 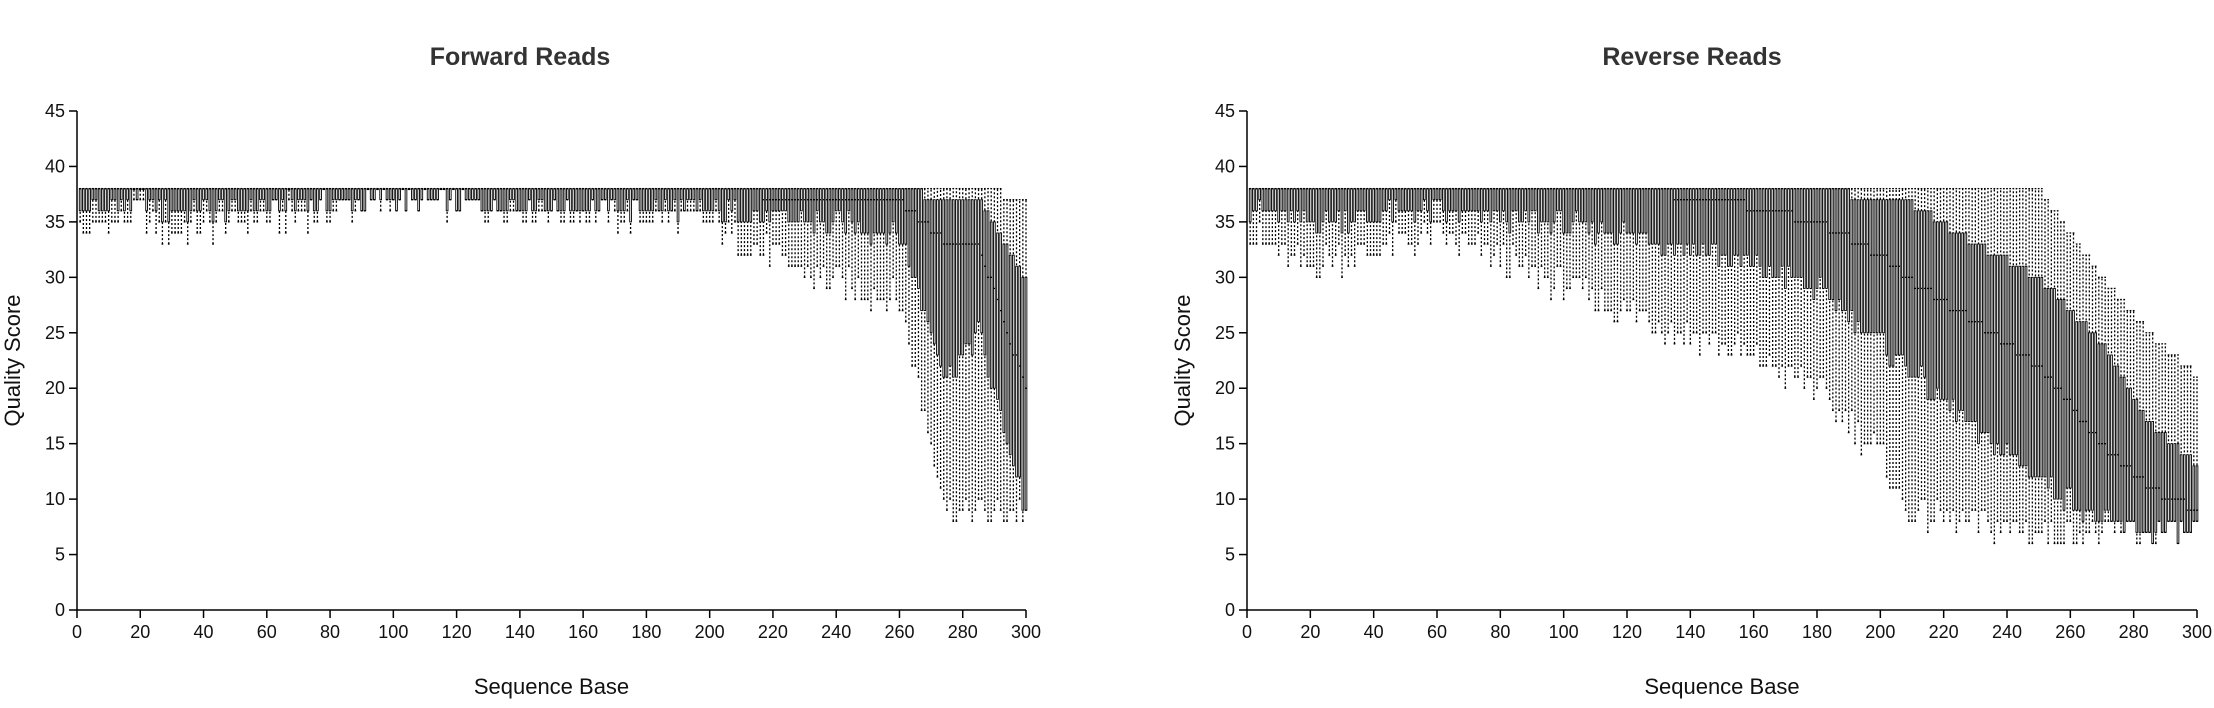 What do you see at coordinates (1721, 686) in the screenshot?
I see `x-axis-label: Sequence Base` at bounding box center [1721, 686].